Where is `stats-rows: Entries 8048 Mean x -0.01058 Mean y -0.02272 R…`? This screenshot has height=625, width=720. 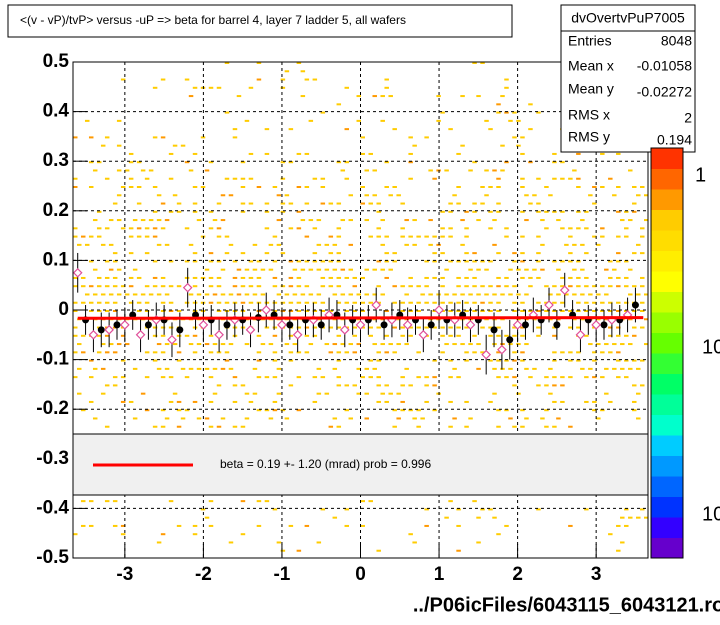 stats-rows: Entries 8048 Mean x -0.01058 Mean y -0.02272 R… is located at coordinates (630, 90).